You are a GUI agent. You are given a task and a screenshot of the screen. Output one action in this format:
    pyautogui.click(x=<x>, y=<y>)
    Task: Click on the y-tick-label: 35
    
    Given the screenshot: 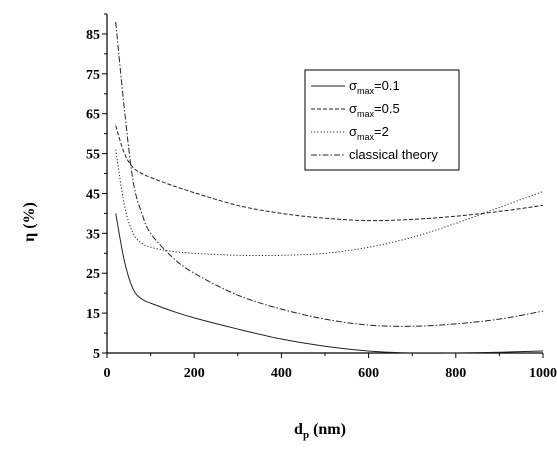 What is the action you would take?
    pyautogui.click(x=93, y=234)
    